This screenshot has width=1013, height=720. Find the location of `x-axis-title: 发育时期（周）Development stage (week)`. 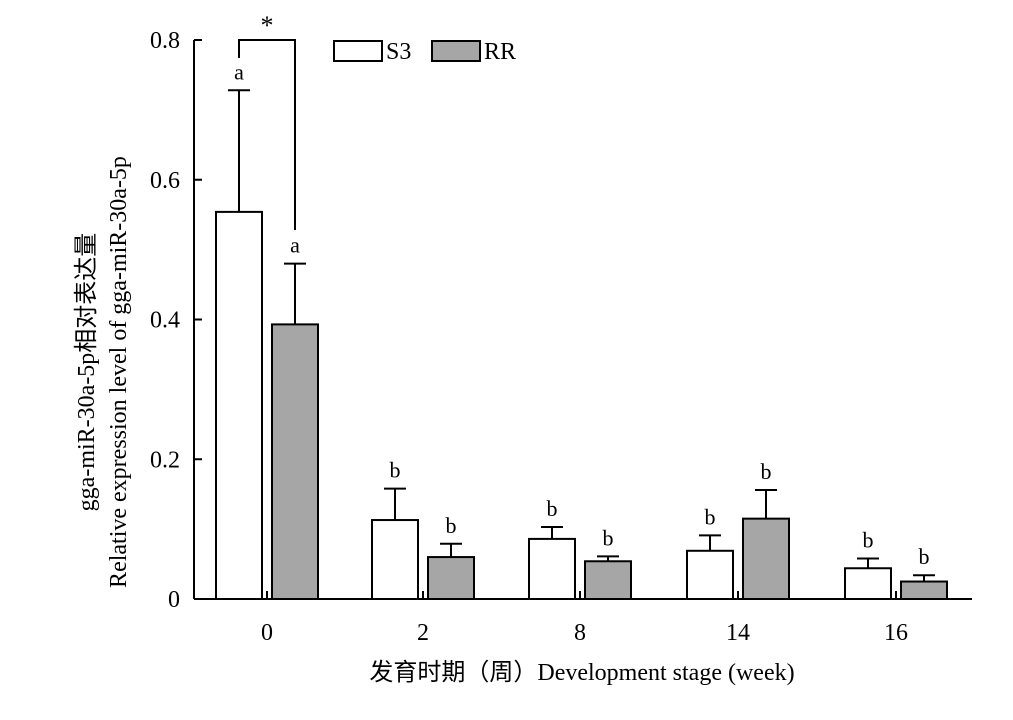

x-axis-title: 发育时期（周）Development stage (week) is located at coordinates (581, 672).